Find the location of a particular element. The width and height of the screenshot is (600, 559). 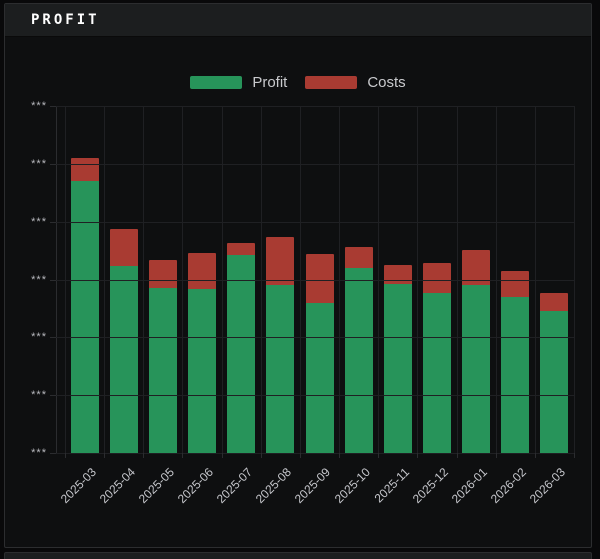

x-axis-label: 2026-02 is located at coordinates (509, 486).